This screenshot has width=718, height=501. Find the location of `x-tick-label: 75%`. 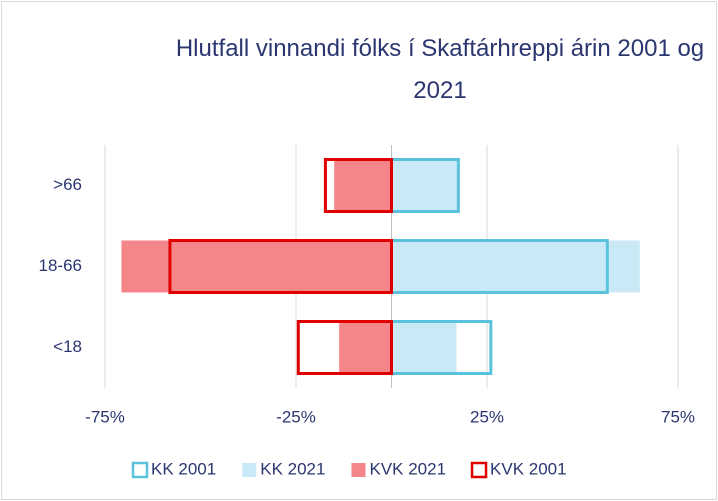

x-tick-label: 75% is located at coordinates (678, 416).